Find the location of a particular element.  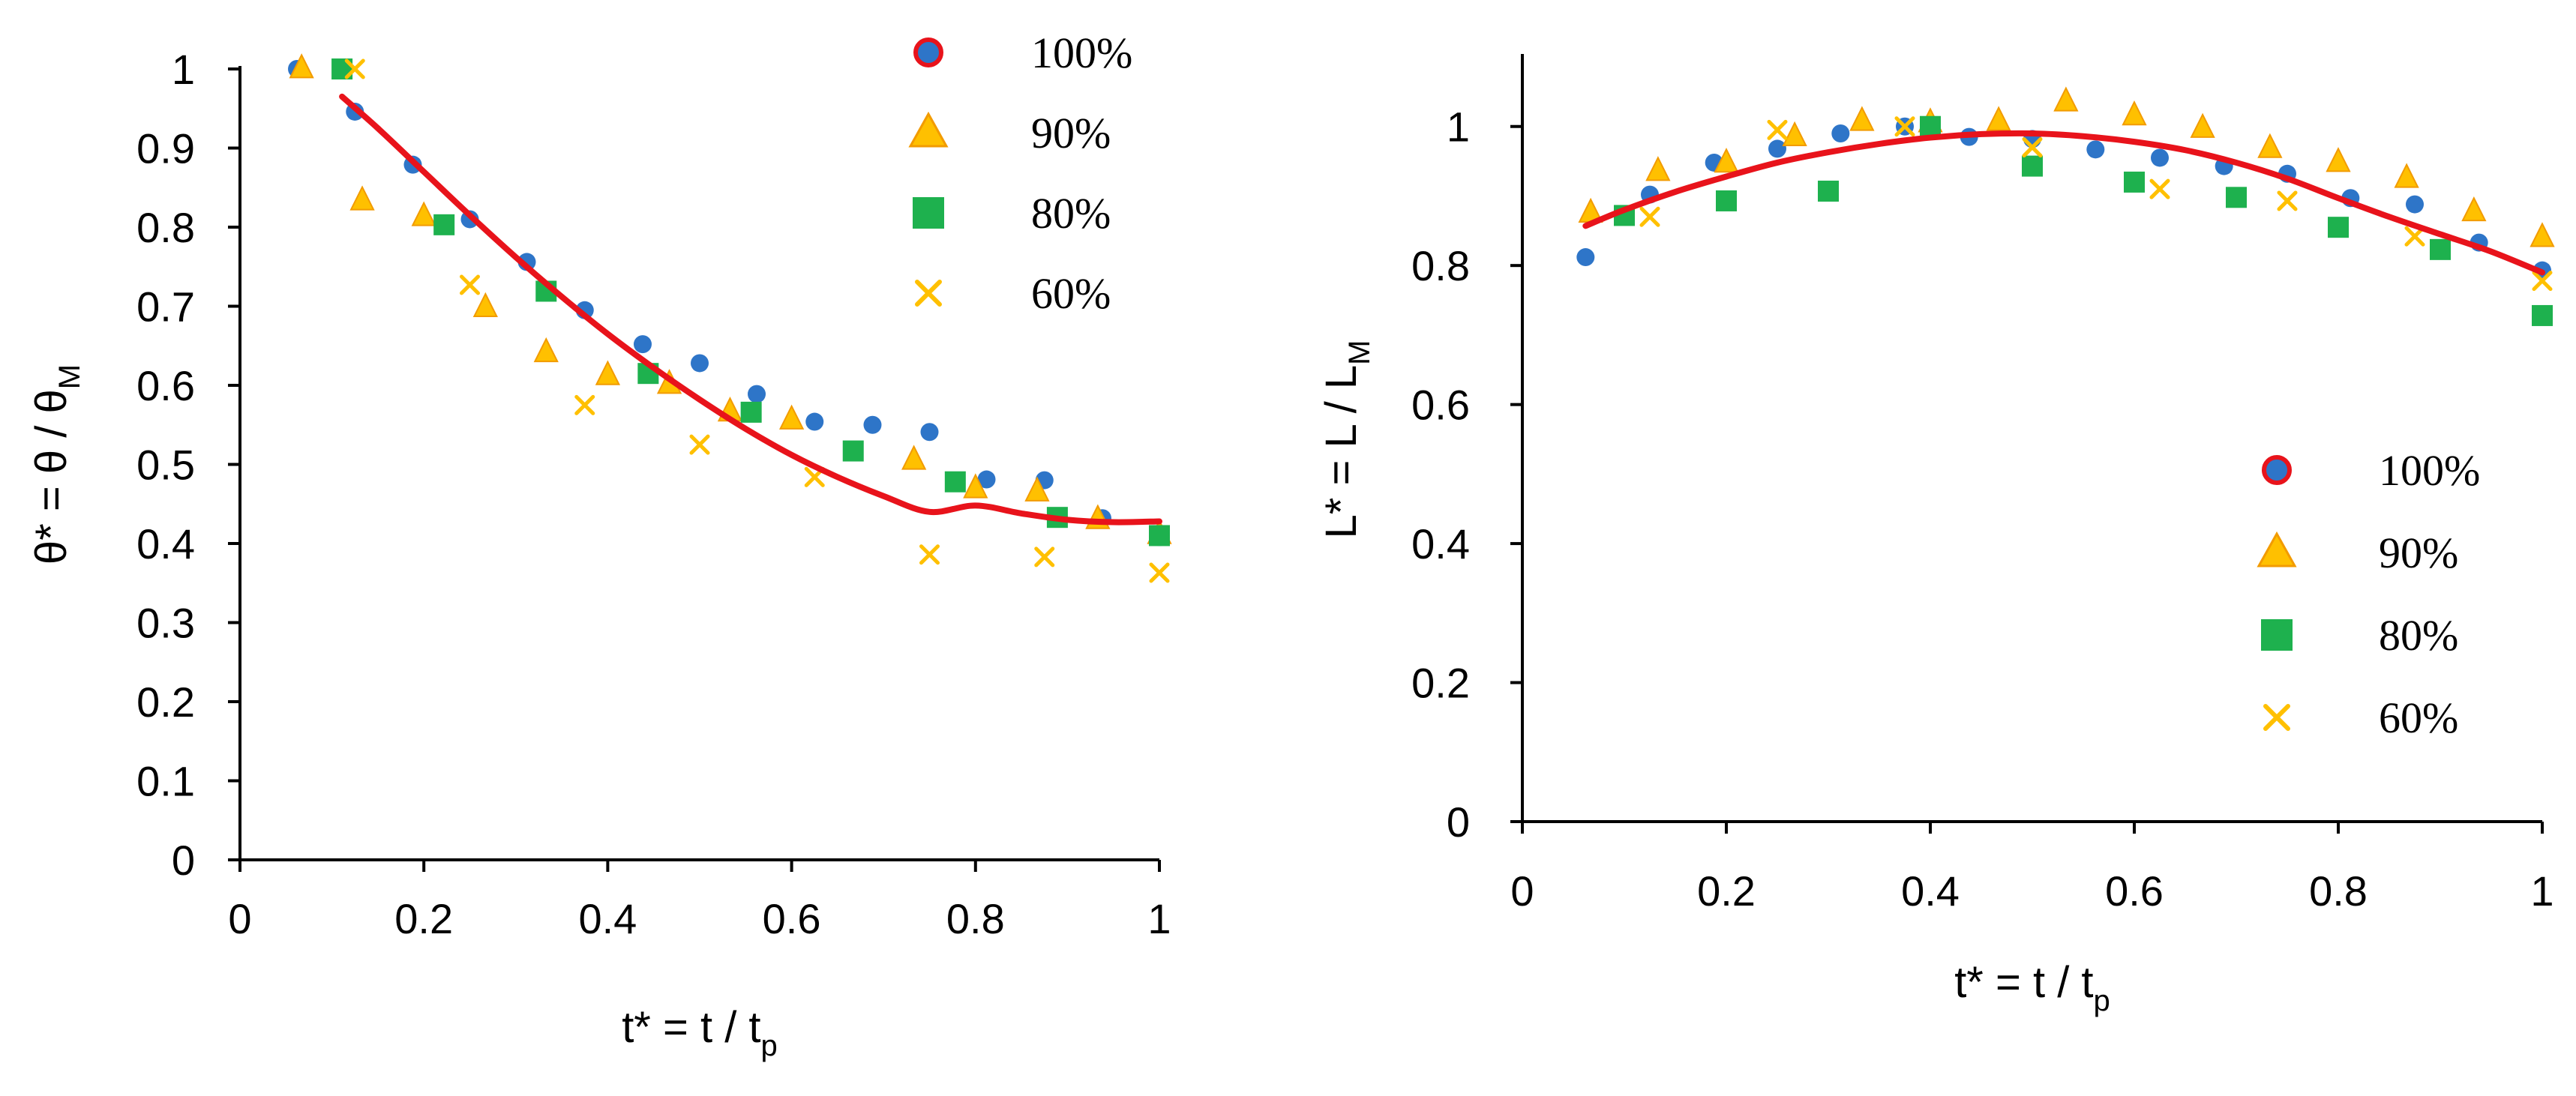

right-y-tick-label: 0.6 is located at coordinates (1440, 405).